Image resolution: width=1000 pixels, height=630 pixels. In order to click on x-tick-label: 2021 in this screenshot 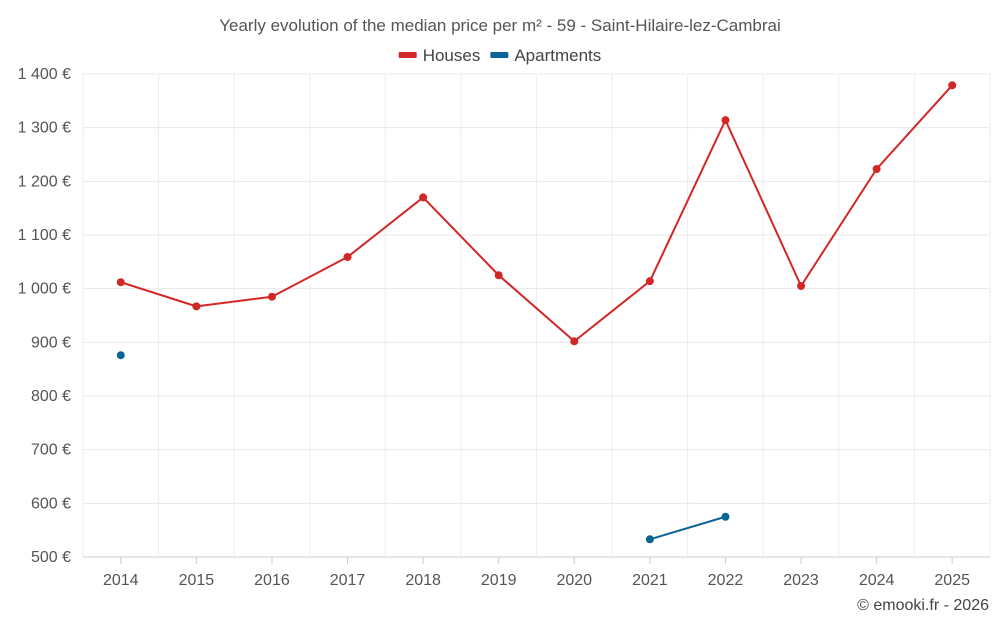, I will do `click(650, 580)`.